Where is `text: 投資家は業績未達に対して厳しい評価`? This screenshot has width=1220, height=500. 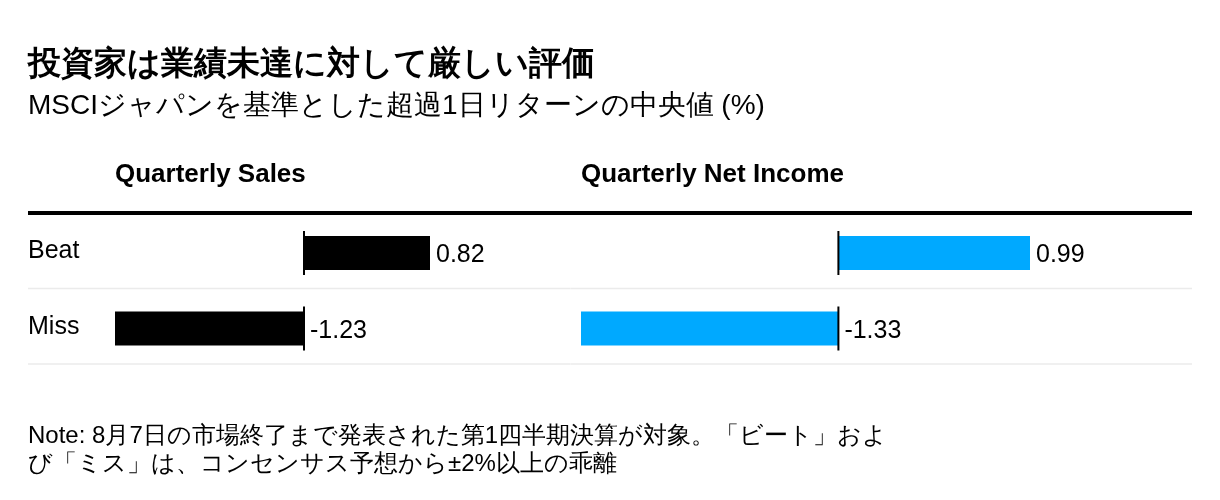 text: 投資家は業績未達に対して厳しい評価 is located at coordinates (310, 62).